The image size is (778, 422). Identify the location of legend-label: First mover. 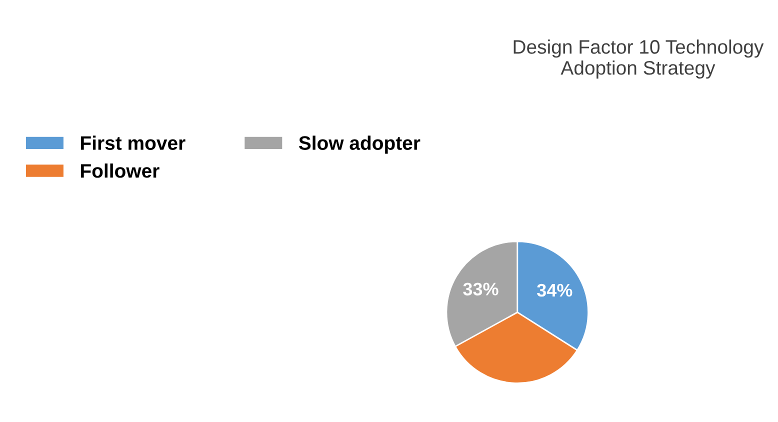
(133, 143).